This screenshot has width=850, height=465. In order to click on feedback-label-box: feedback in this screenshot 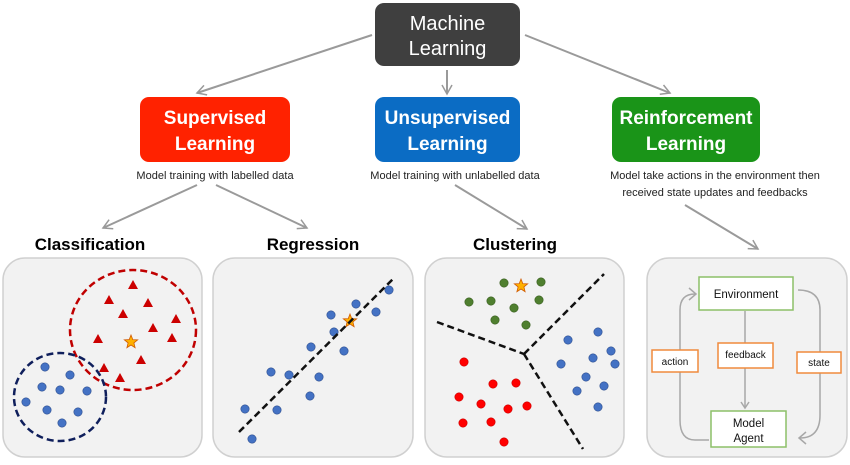, I will do `click(745, 355)`.